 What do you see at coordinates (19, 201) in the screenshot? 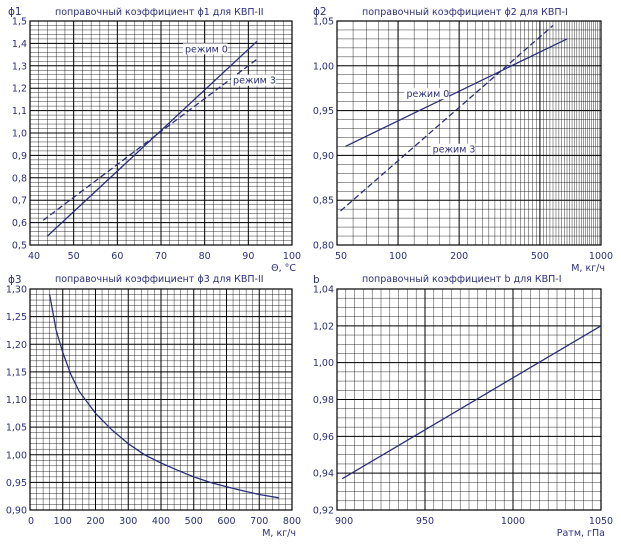
I see `y-tick-label: 0,7` at bounding box center [19, 201].